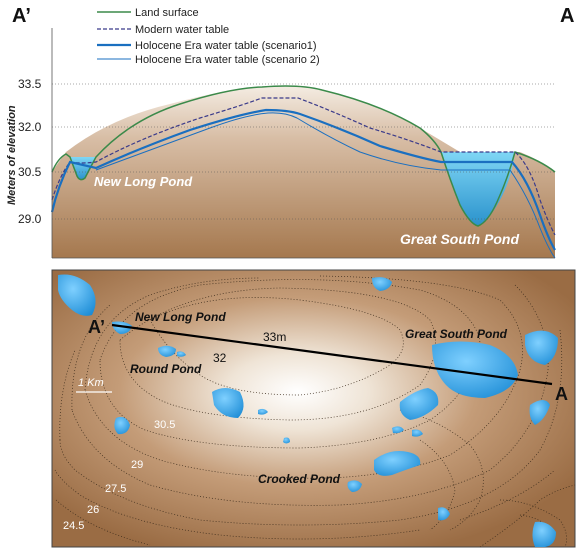  I want to click on map-section-end: A, so click(561, 394).